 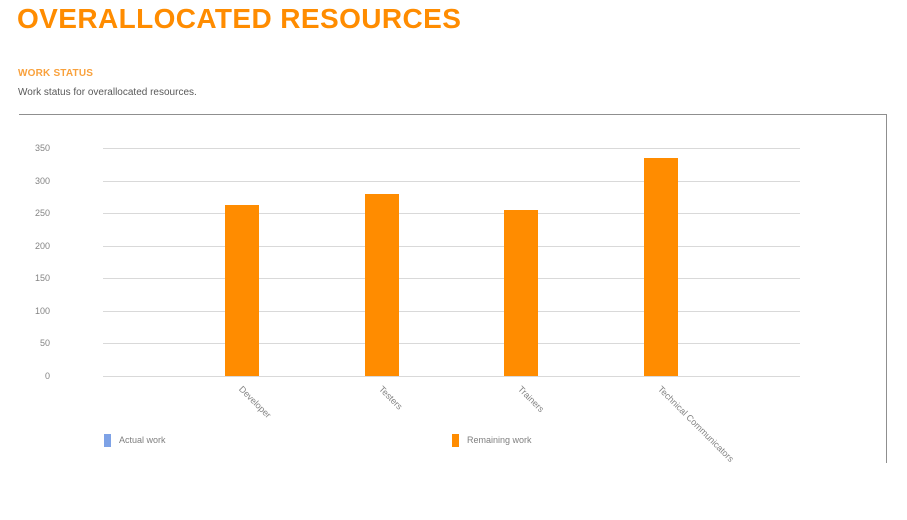 I want to click on y-axis-tick-label: 0, so click(x=47, y=376).